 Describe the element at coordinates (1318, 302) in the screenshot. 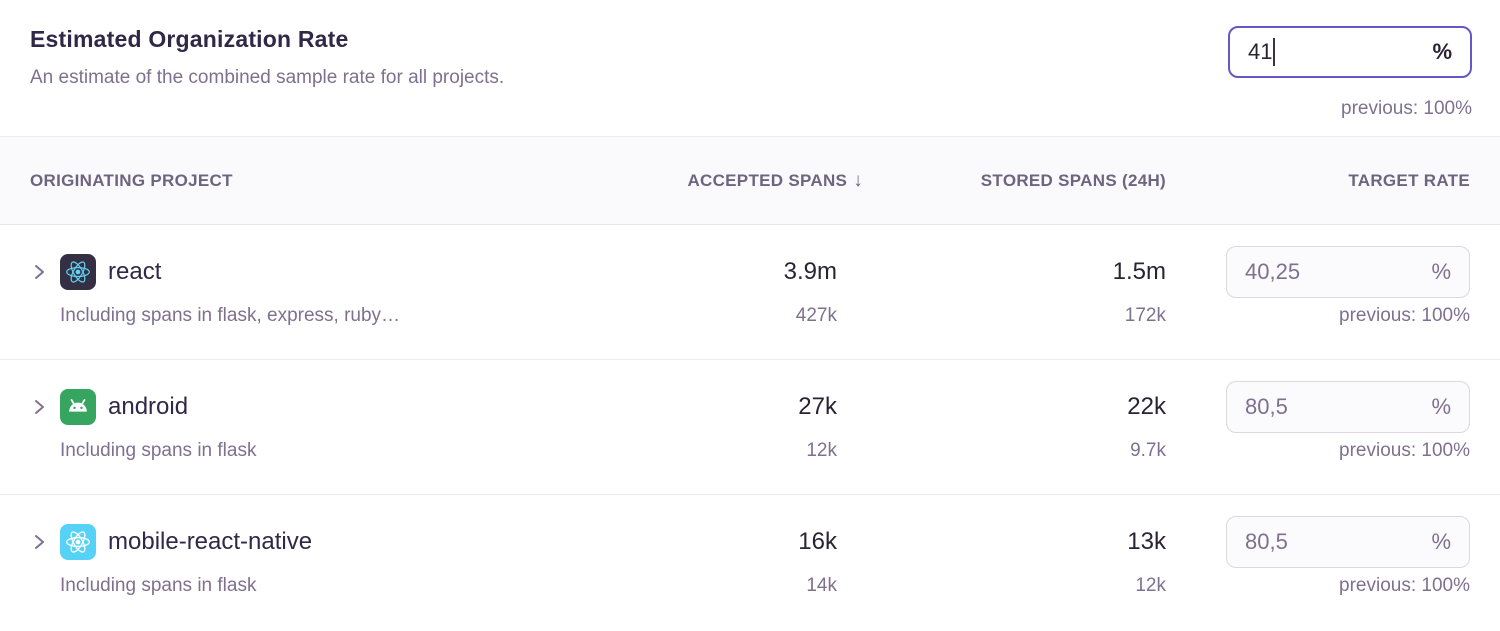

I see `target-rate-cell: 40,25 % previous: 100%` at that location.